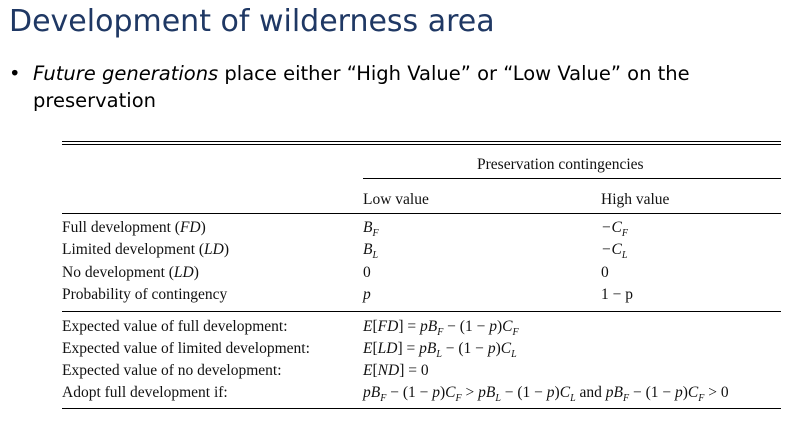  I want to click on bullet-emphasis: Future generations, so click(126, 73).